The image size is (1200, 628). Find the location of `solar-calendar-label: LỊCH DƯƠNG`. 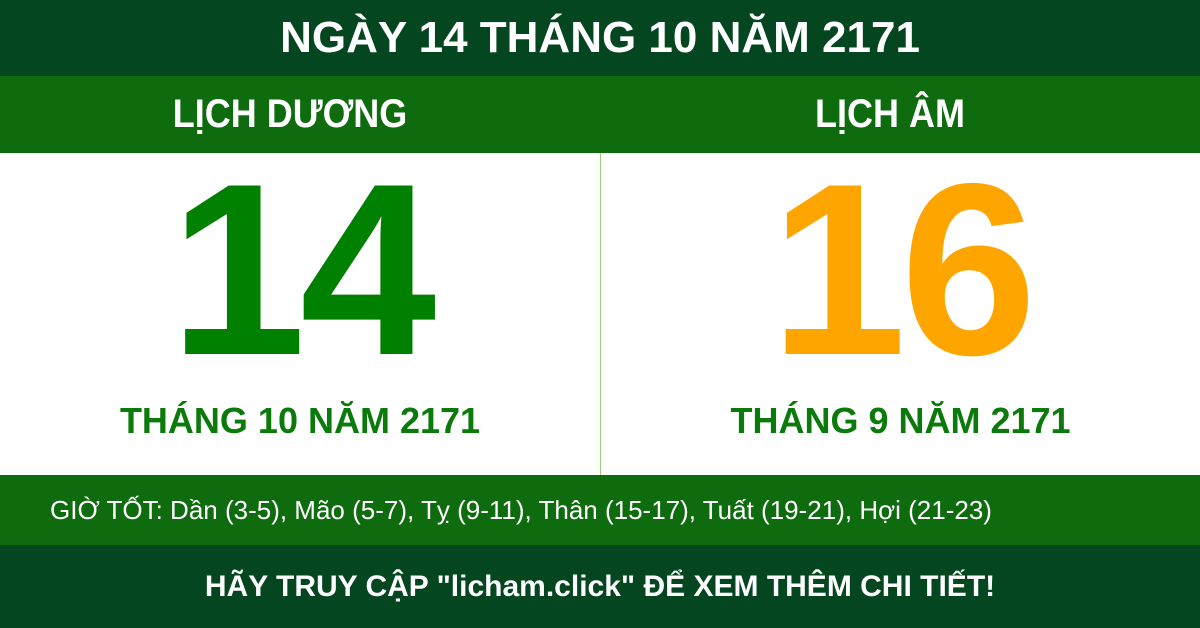

solar-calendar-label: LỊCH DƯƠNG is located at coordinates (290, 114).